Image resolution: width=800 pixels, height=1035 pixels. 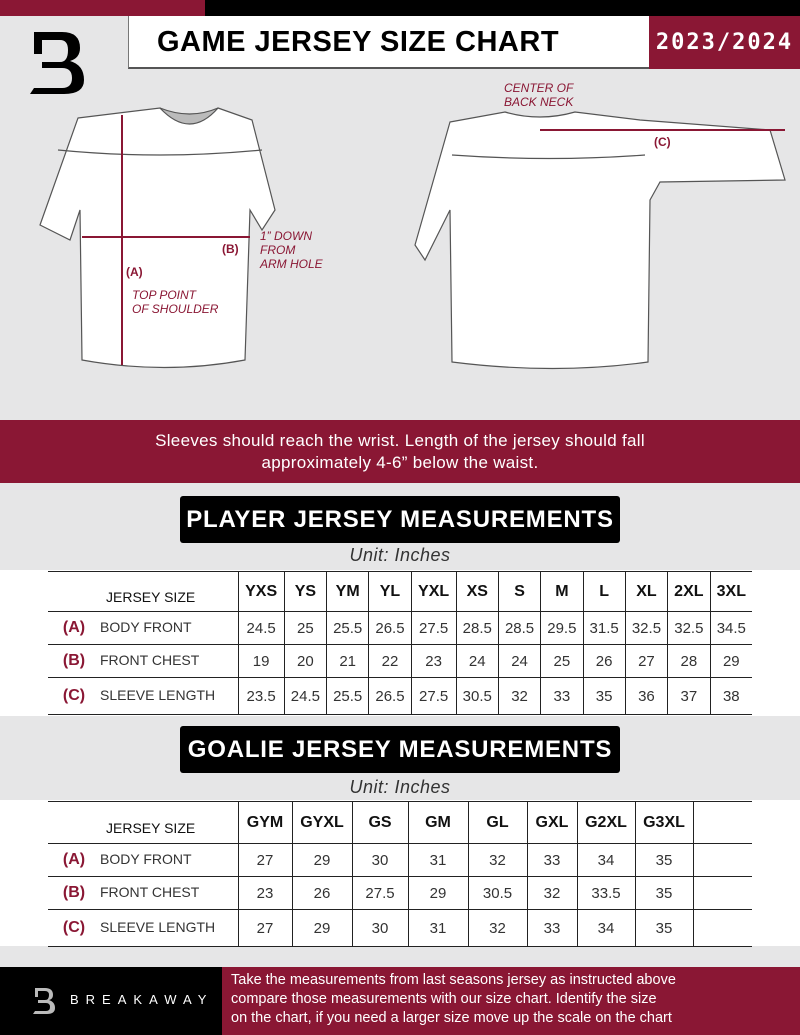 What do you see at coordinates (551, 822) in the screenshot?
I see `size-header: GXL` at bounding box center [551, 822].